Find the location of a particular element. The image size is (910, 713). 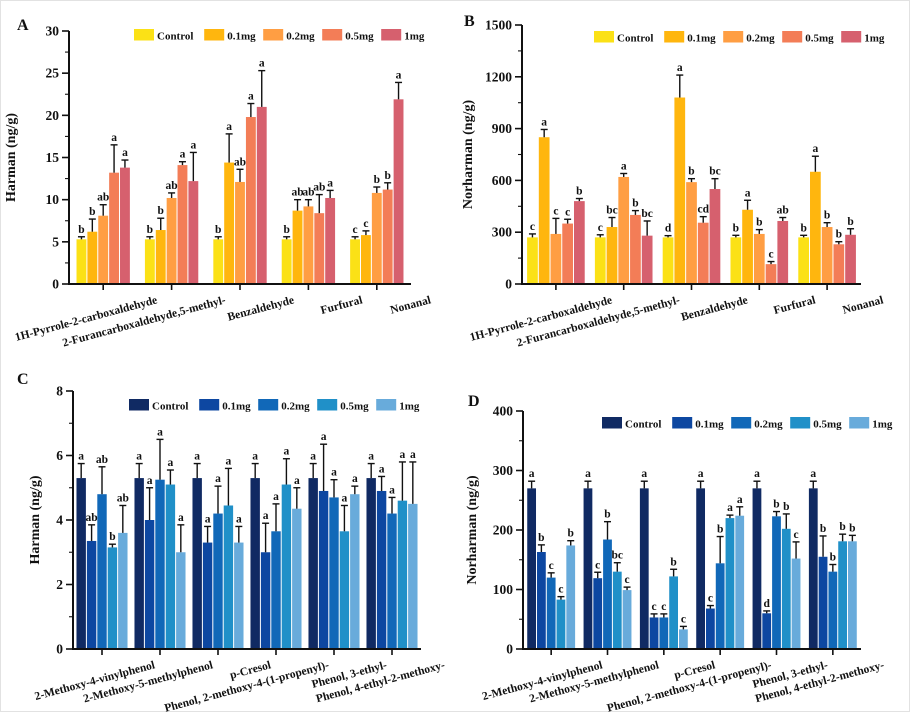

legend-item: Control is located at coordinates (158, 406).